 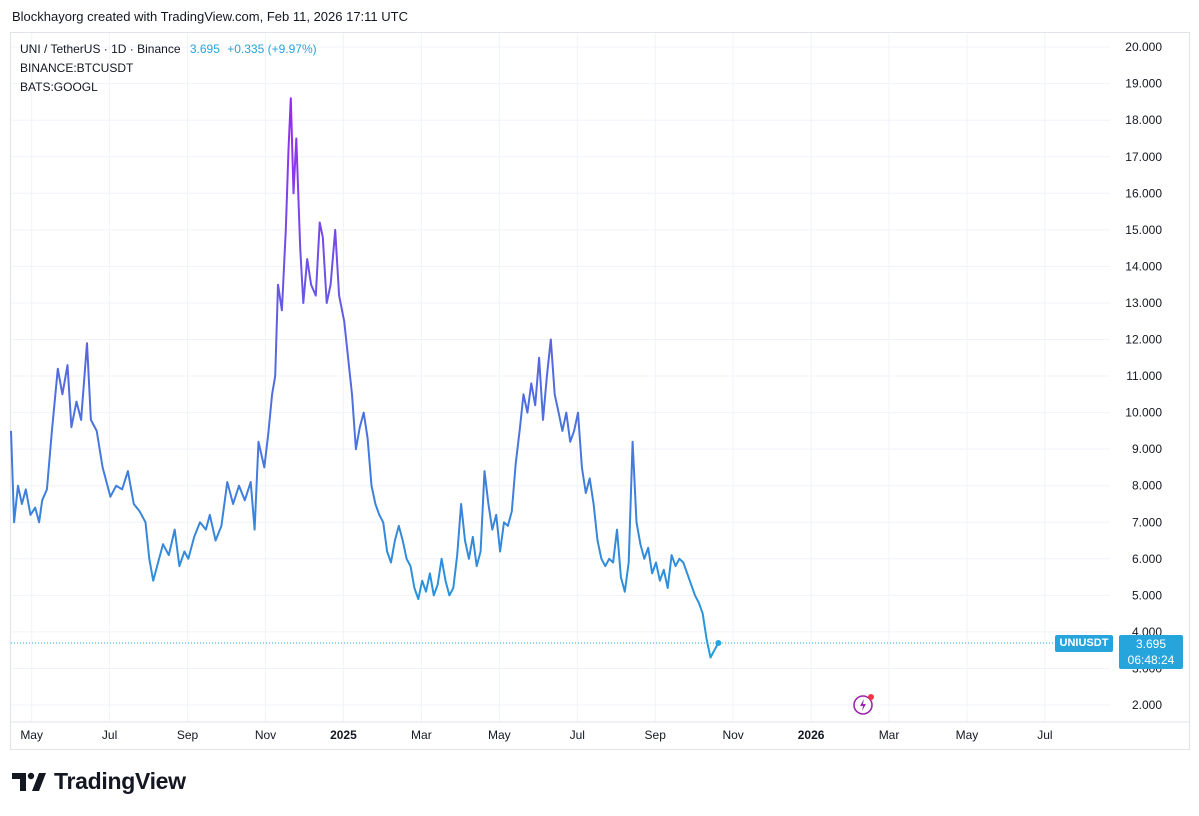 I want to click on y-tick-label: 17.000, so click(x=1143, y=157).